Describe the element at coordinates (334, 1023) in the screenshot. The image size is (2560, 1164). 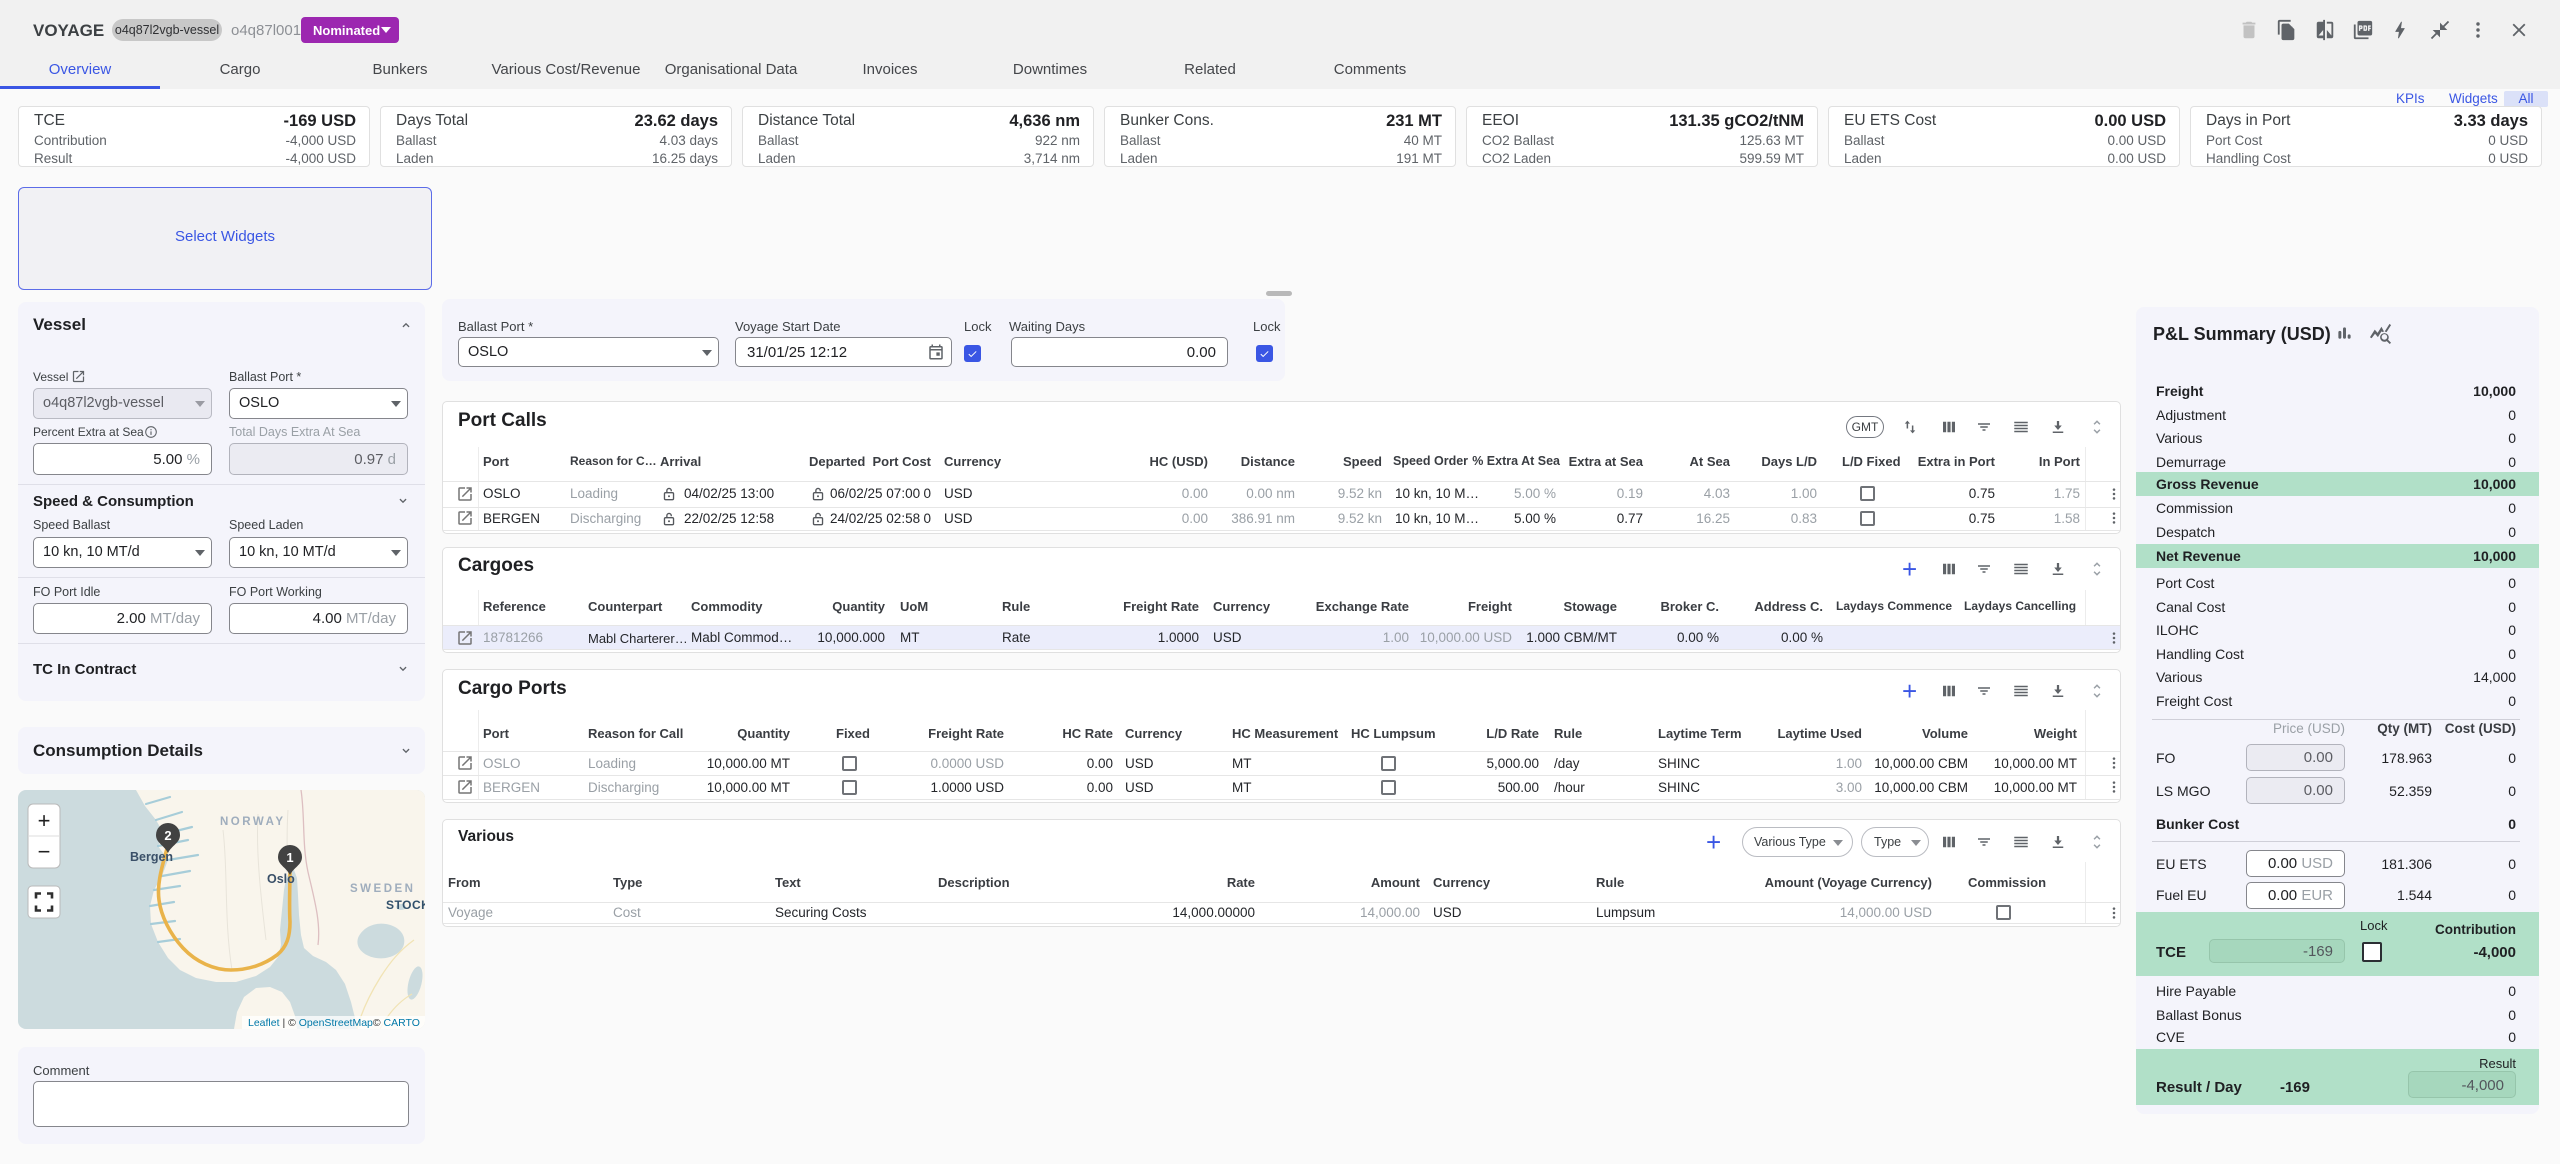
I see `svg-text:Leaflet | © OpenStreetMap© CAR: Leaflet | © OpenStreetMap© CARTO` at that location.